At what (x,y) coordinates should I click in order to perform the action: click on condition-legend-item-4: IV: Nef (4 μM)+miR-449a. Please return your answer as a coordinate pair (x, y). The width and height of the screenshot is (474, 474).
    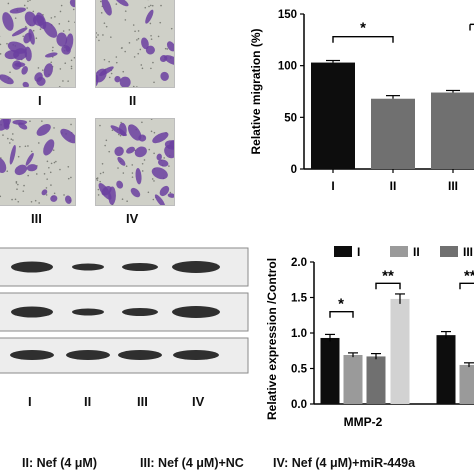
    Looking at the image, I should click on (344, 463).